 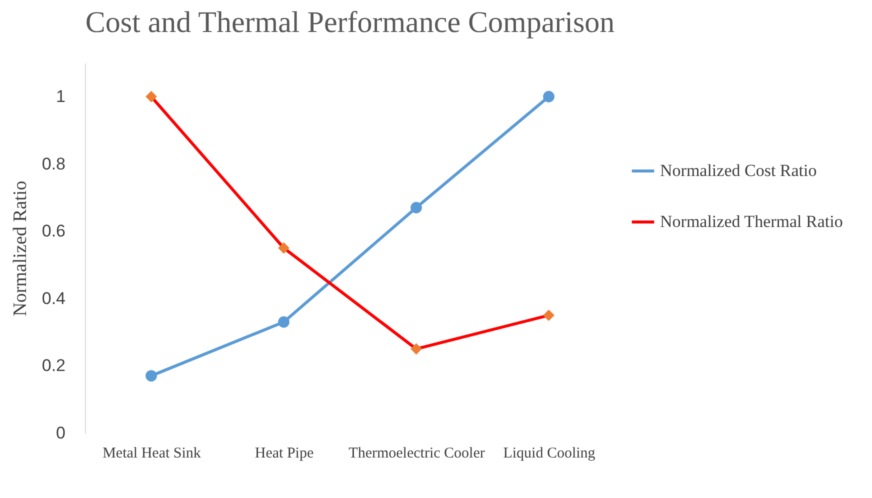 What do you see at coordinates (54, 164) in the screenshot?
I see `y-tick-label: 0.8` at bounding box center [54, 164].